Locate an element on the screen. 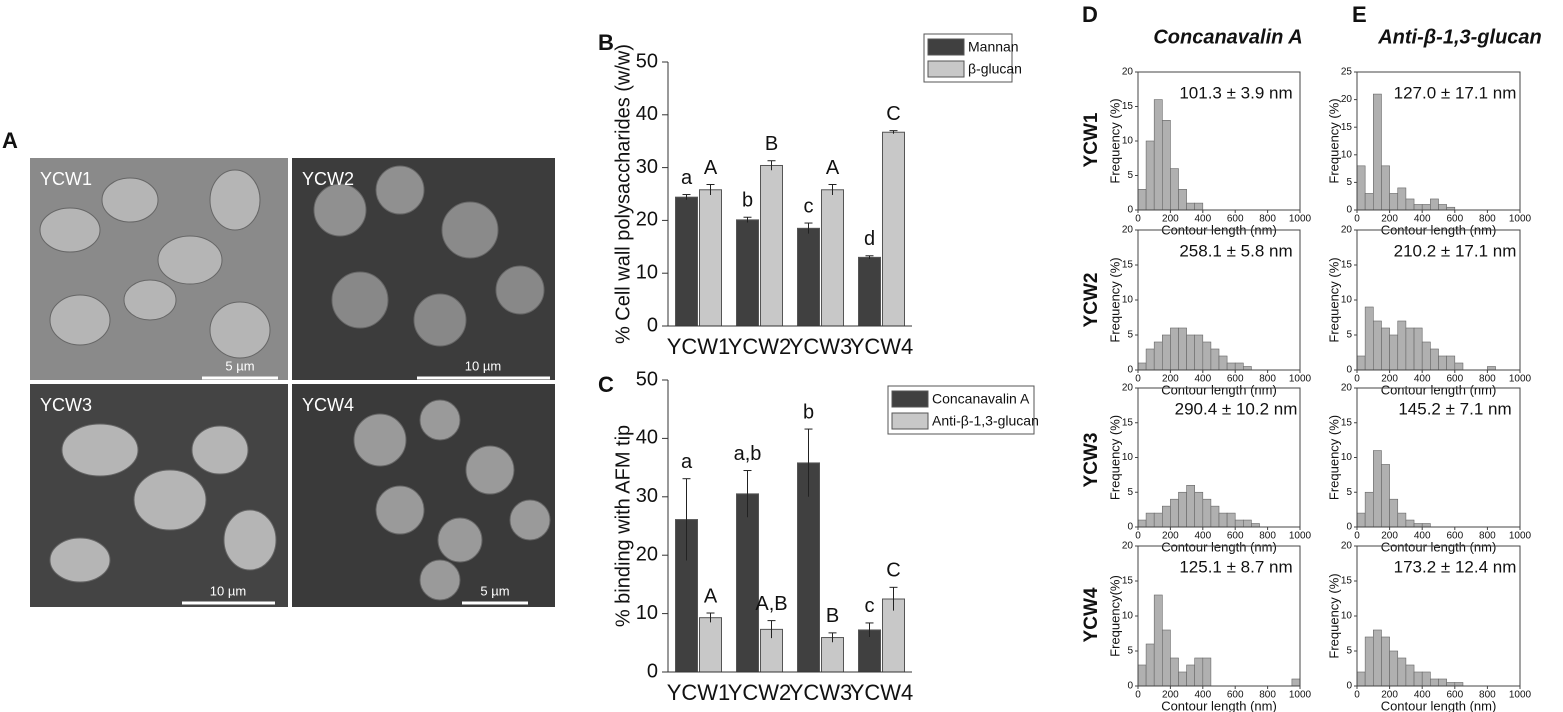  legend-label: Concanavalin A is located at coordinates (981, 399).